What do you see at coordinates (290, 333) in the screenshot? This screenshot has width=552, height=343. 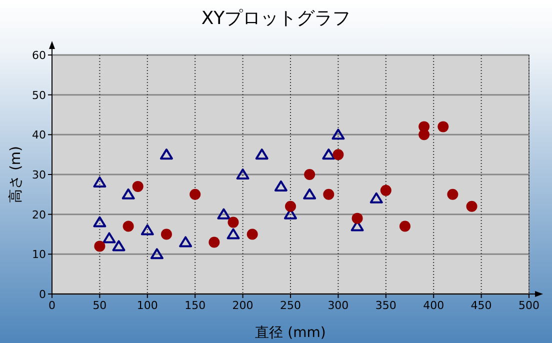 I see `x-axis-title: 直径 (mm)` at bounding box center [290, 333].